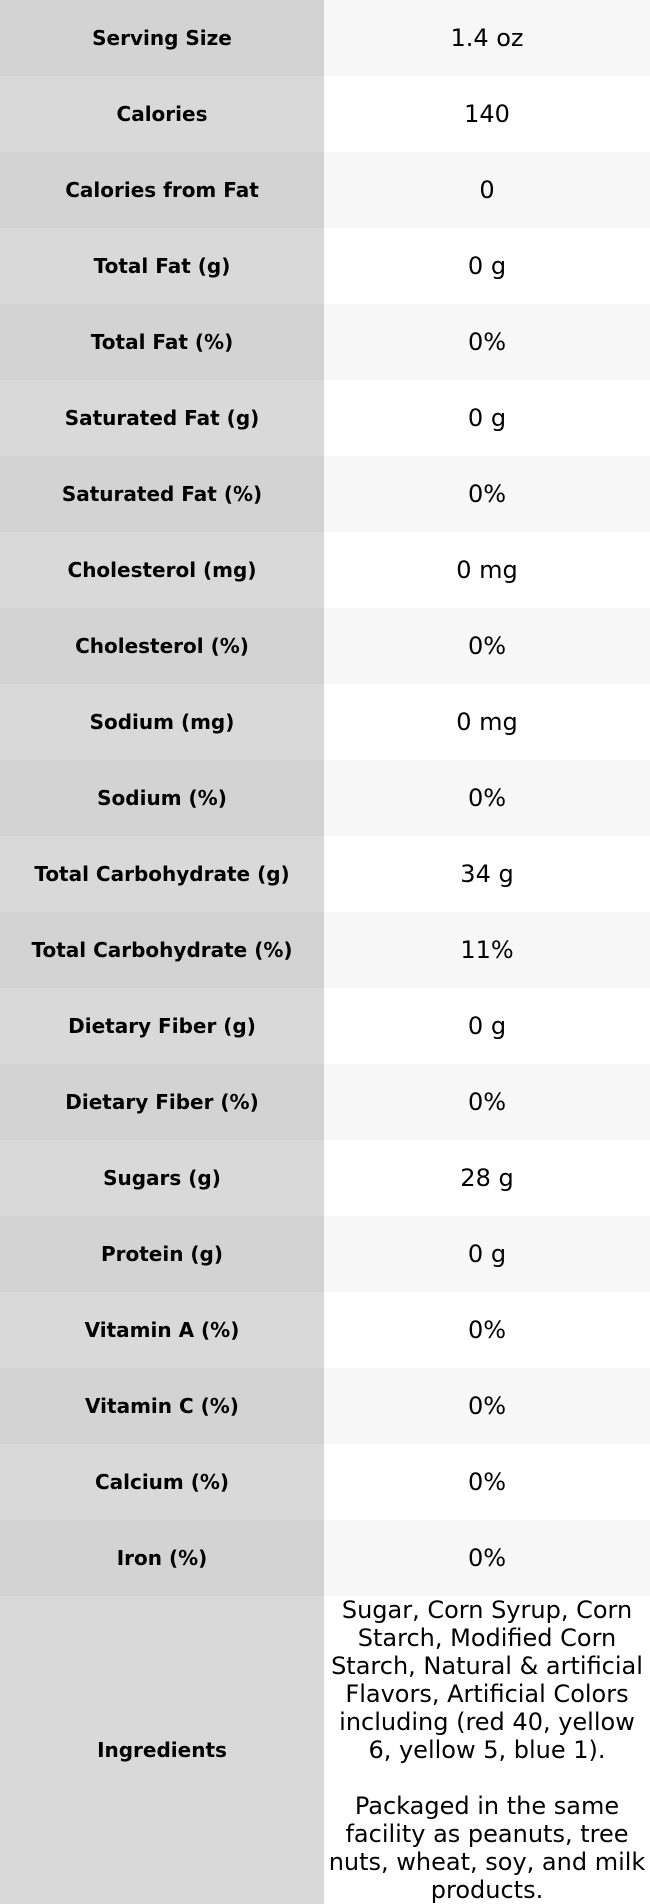 The image size is (650, 1904). I want to click on row: Sodium (%) 0%, so click(325, 798).